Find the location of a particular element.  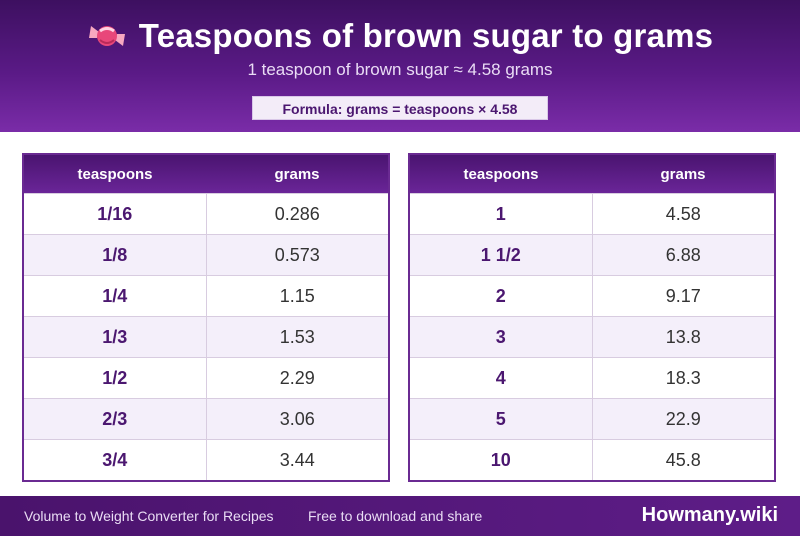

grams-cell: 2.29 is located at coordinates (297, 377).